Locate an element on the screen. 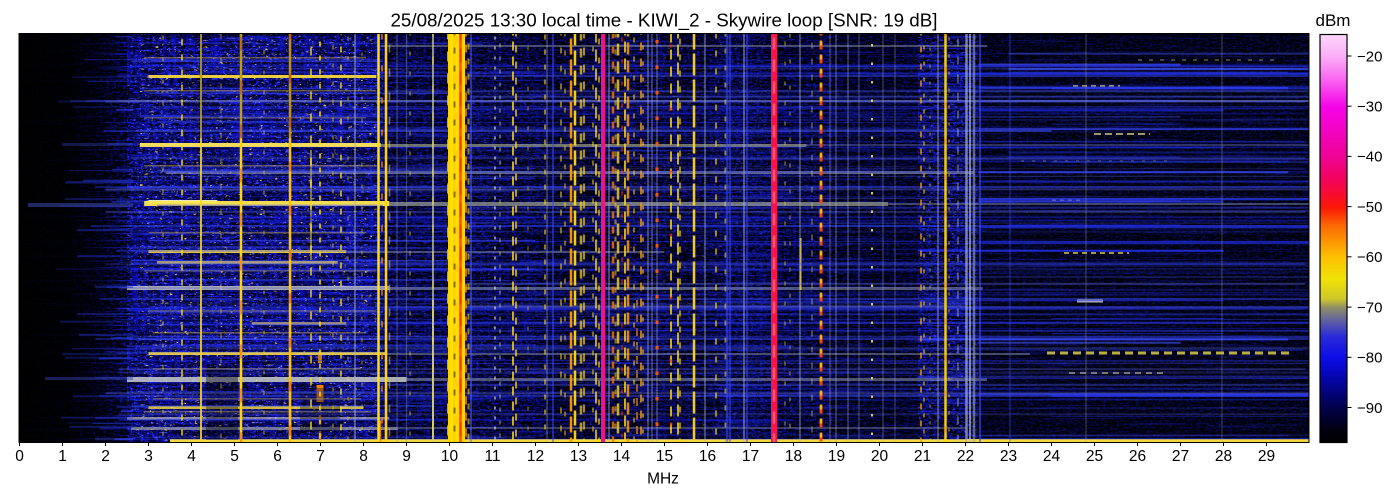 The width and height of the screenshot is (1400, 500). svg-text: 7 is located at coordinates (320, 456).